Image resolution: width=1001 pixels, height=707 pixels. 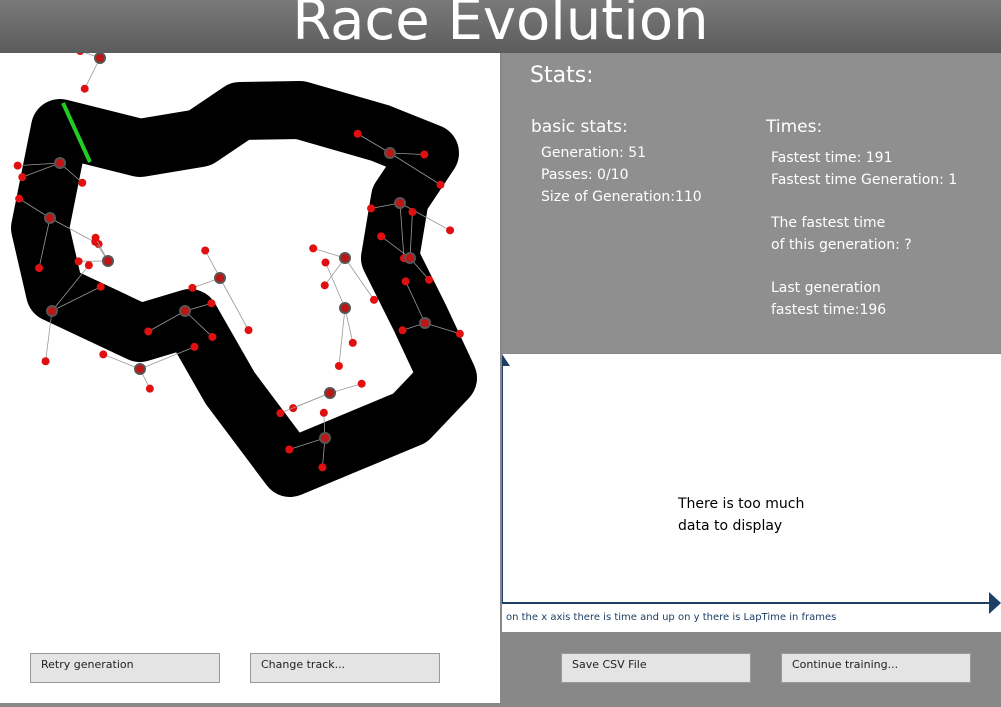 What do you see at coordinates (621, 197) in the screenshot?
I see `stat-line: Size of Generation:110` at bounding box center [621, 197].